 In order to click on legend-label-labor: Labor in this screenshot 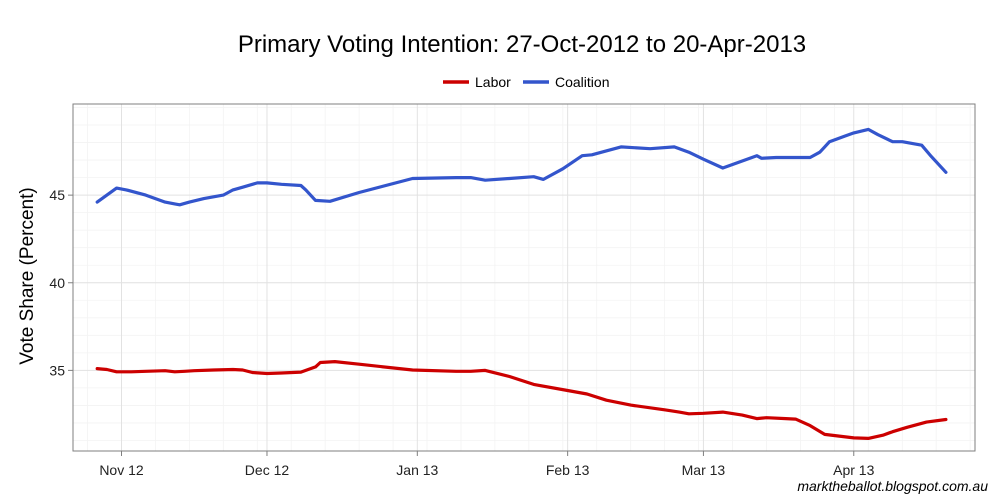, I will do `click(493, 82)`.